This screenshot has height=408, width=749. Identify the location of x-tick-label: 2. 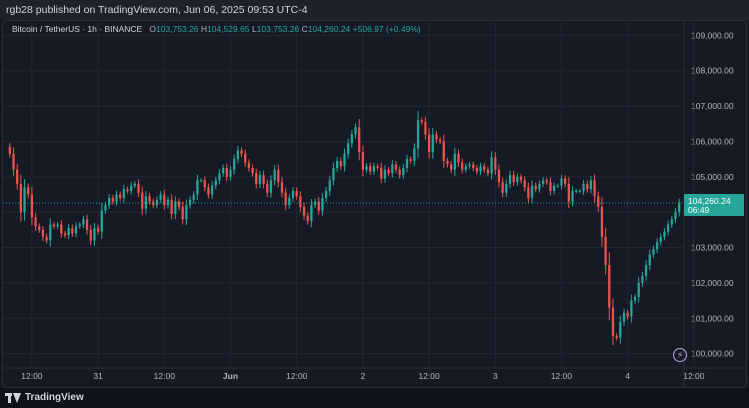
(363, 376).